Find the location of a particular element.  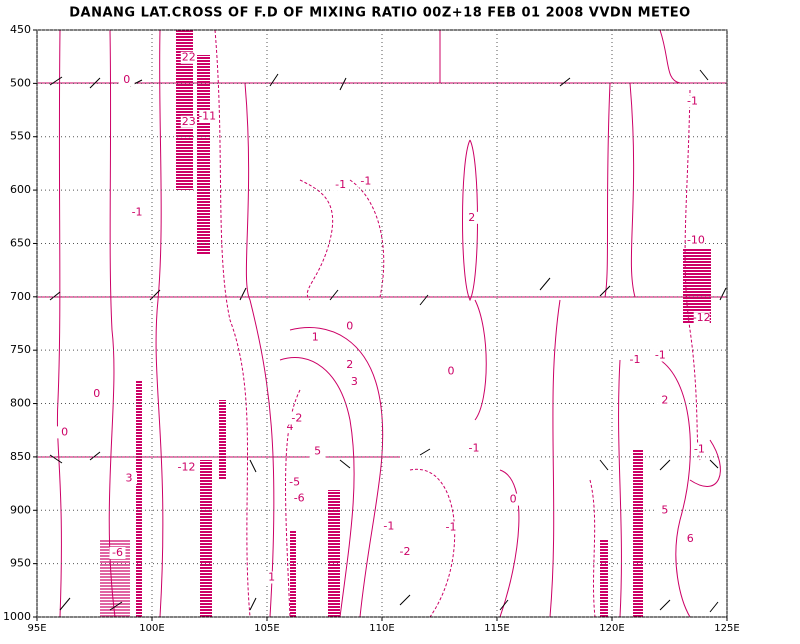

y-tick-label: 450 is located at coordinates (20, 29).